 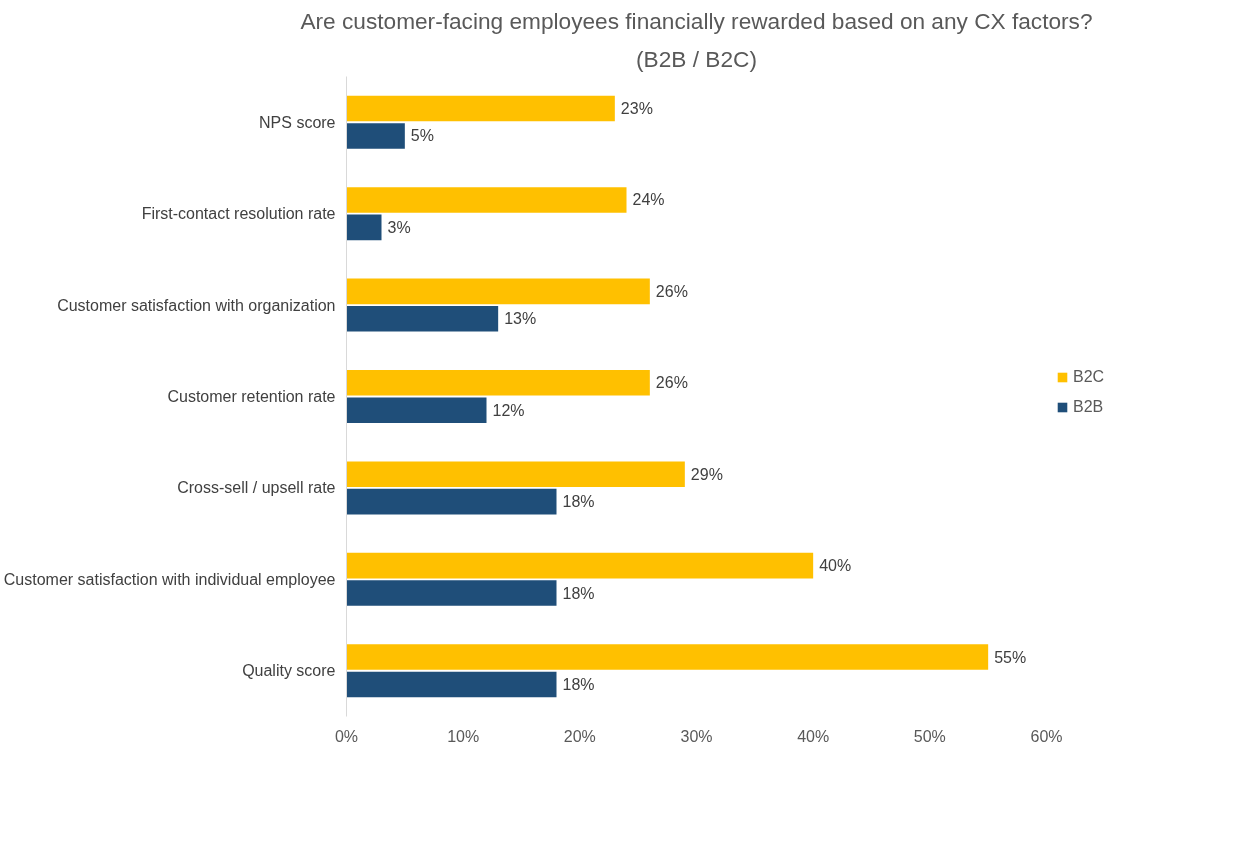 I want to click on y-tick-label: Customer satisfaction with organization, so click(x=196, y=305).